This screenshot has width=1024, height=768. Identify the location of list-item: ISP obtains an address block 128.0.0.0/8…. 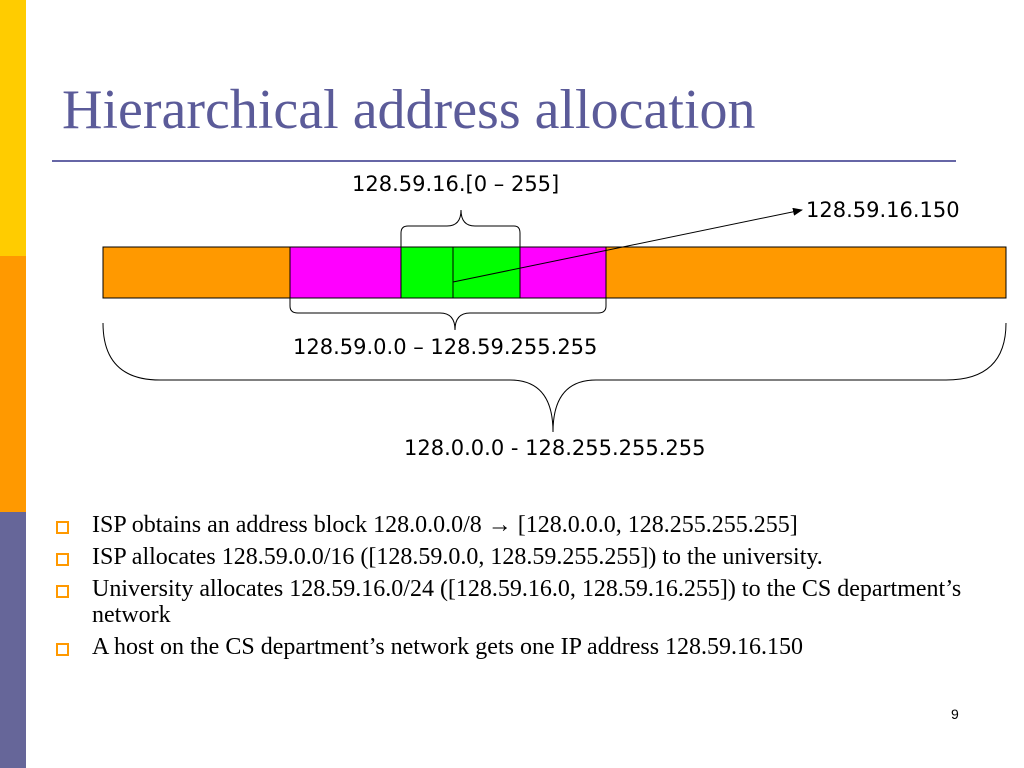
(522, 525).